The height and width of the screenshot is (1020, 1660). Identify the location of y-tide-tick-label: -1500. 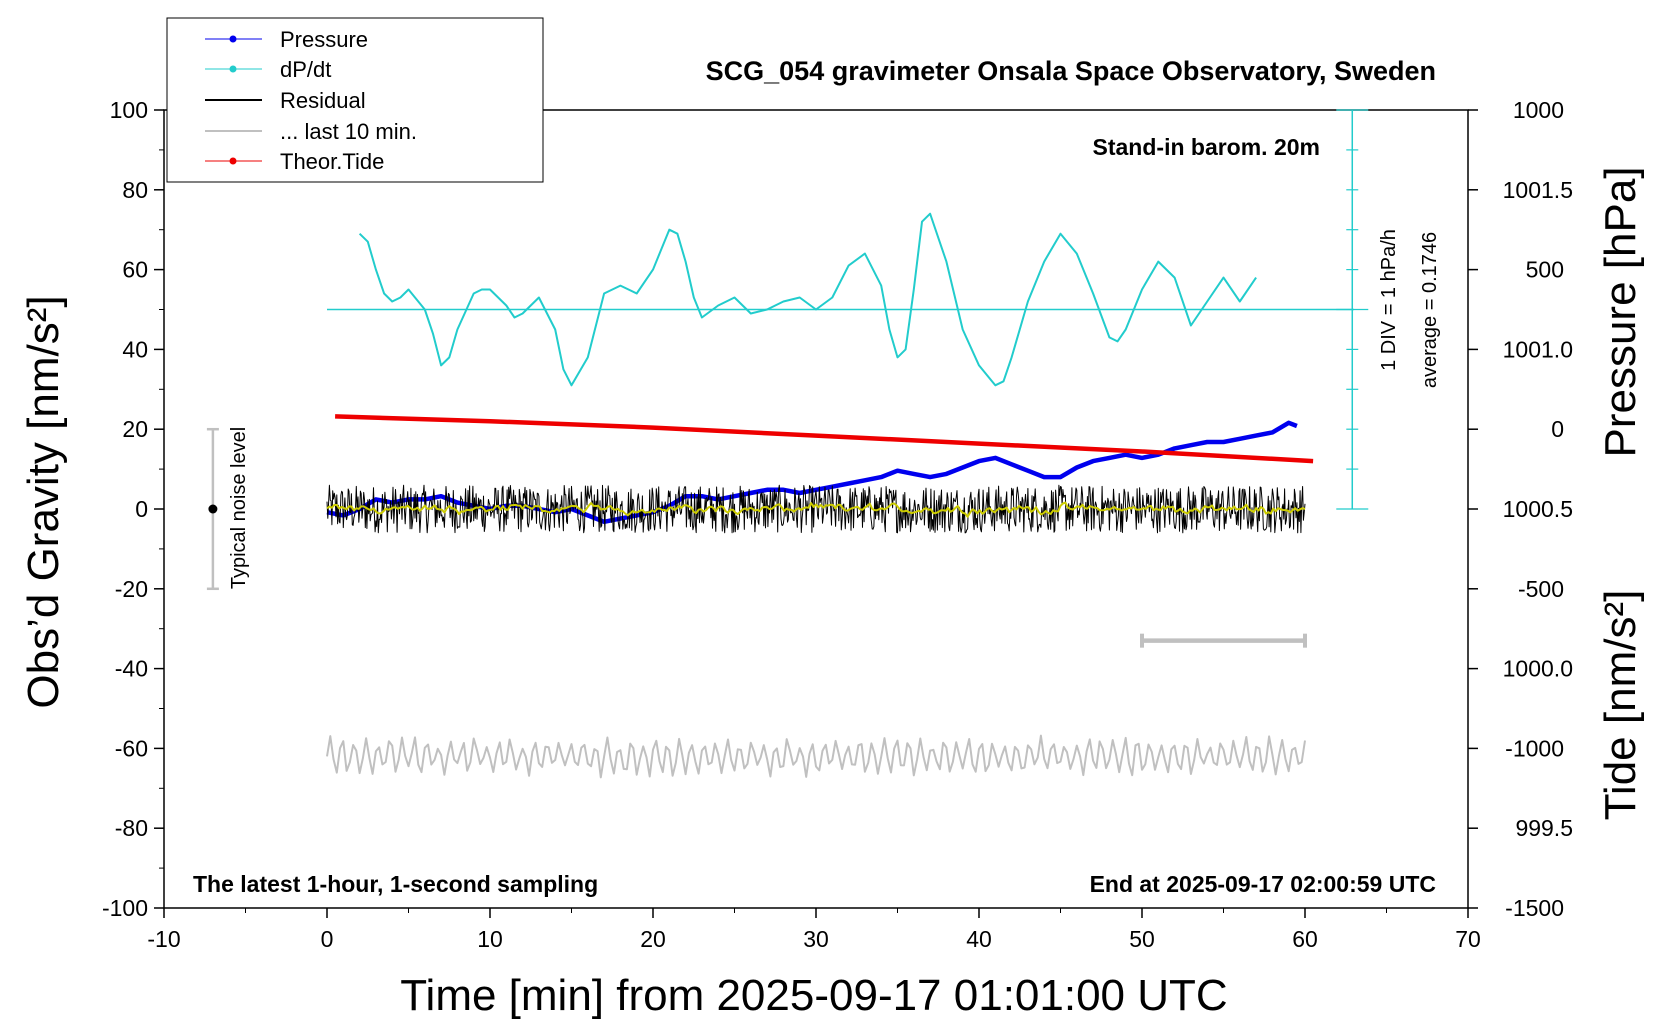
(1534, 908).